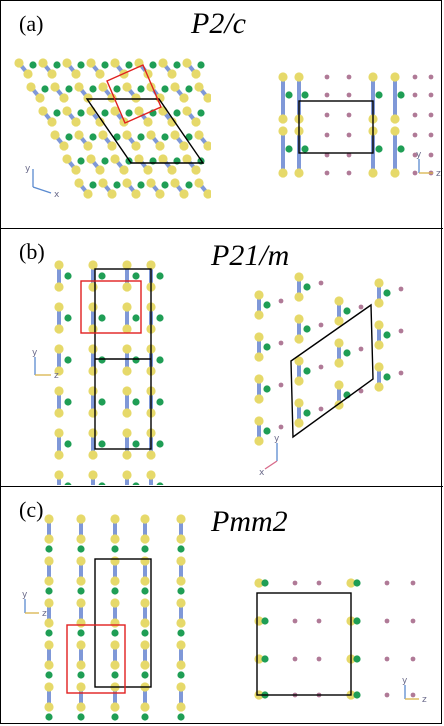  I want to click on panel-a-structure-left: yx, so click(112, 129).